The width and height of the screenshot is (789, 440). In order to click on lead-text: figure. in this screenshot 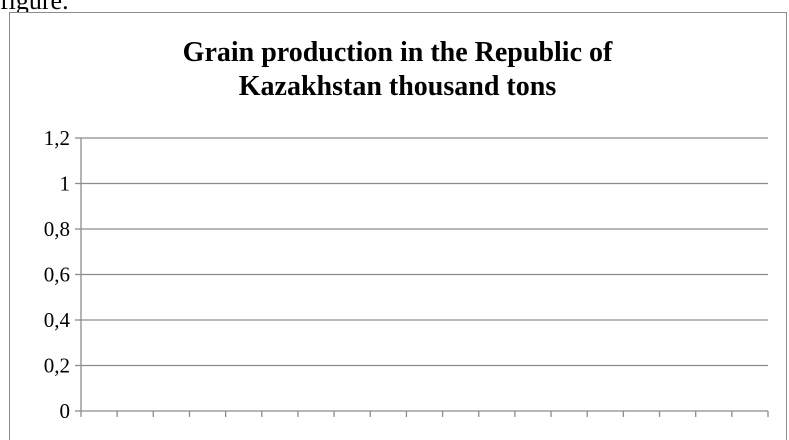, I will do `click(34, 7)`.